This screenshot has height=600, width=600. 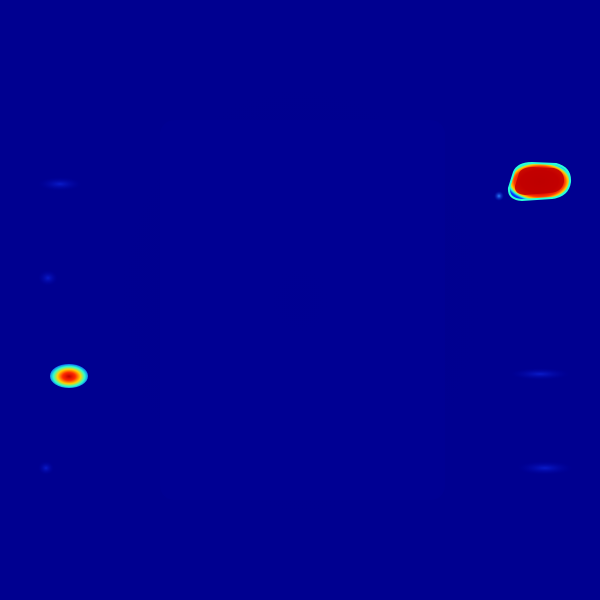 I want to click on hotspot-large-core, so click(x=539, y=181).